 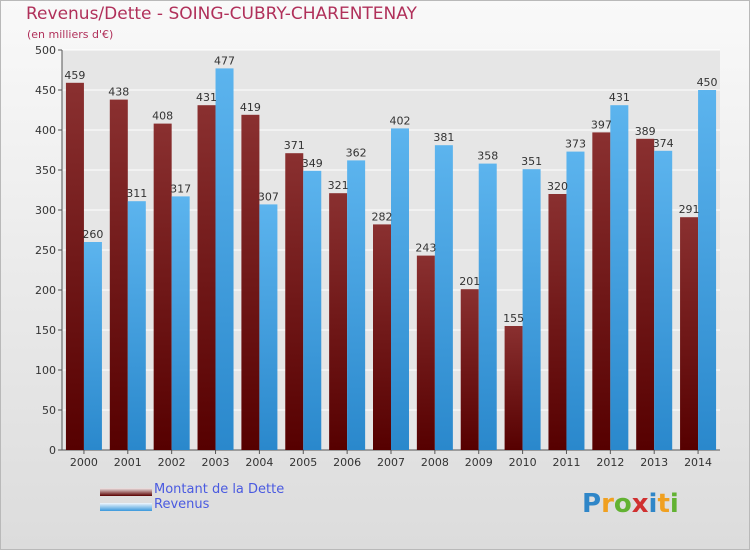 I want to click on logo-letter: x, so click(x=640, y=504).